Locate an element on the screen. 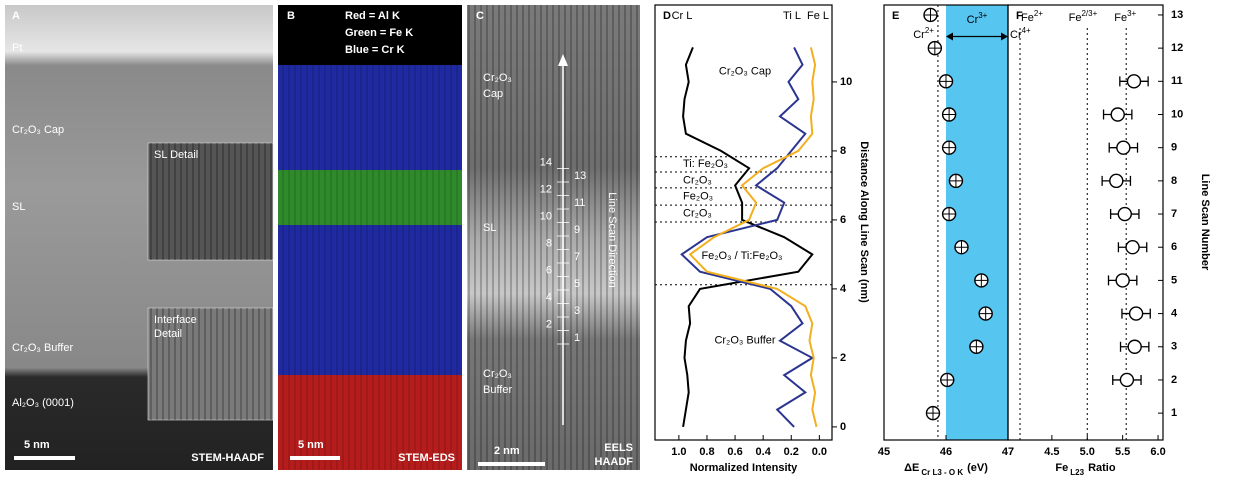 This screenshot has height=477, width=1237. eds-legend: Red = Al K is located at coordinates (372, 16).